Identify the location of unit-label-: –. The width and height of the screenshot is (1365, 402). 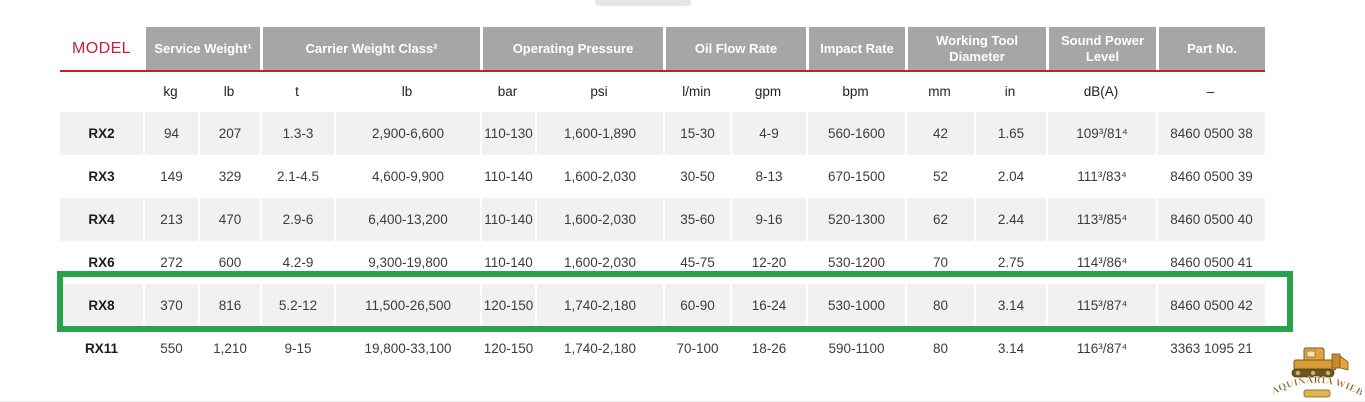
(1211, 91).